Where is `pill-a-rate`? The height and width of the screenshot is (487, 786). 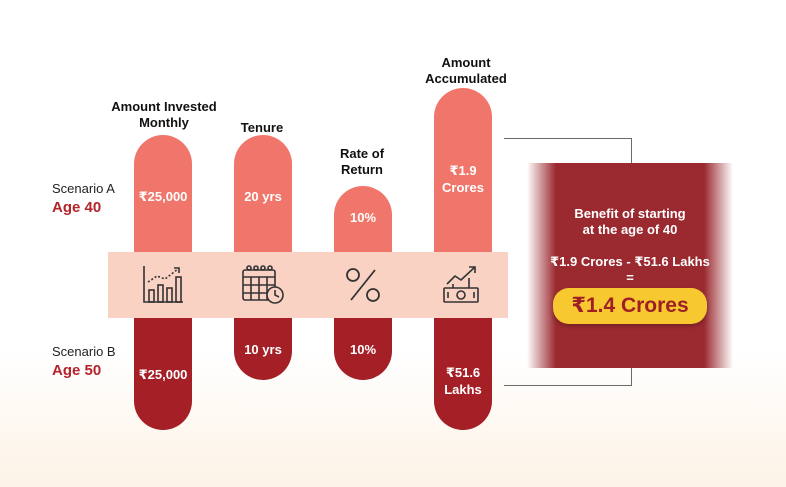
pill-a-rate is located at coordinates (363, 219).